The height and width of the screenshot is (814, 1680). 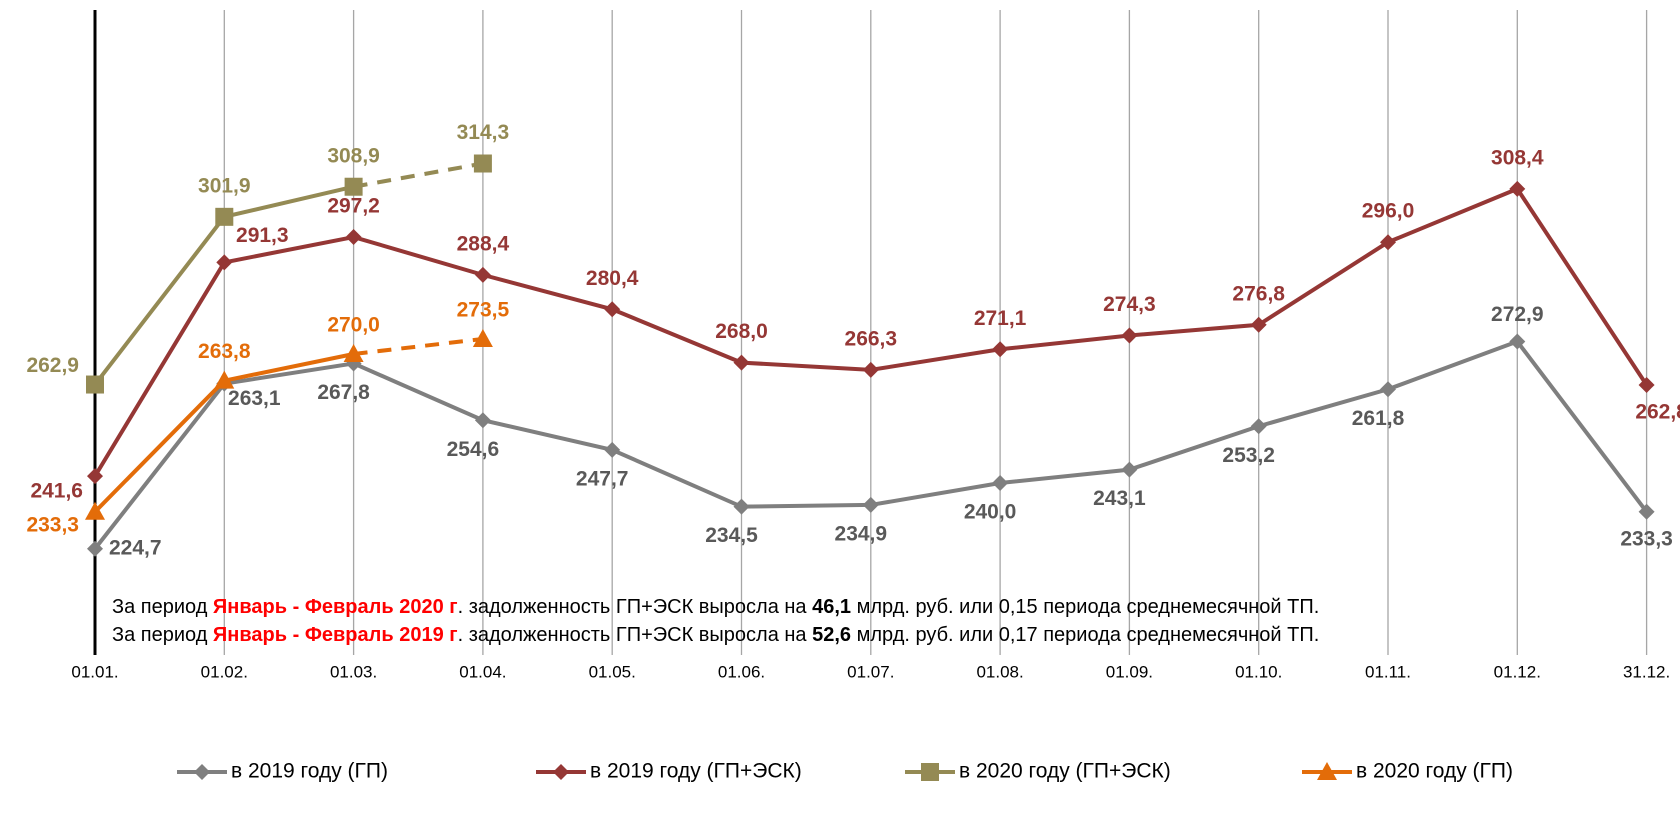 I want to click on annotation-part: 46,1, so click(x=831, y=607).